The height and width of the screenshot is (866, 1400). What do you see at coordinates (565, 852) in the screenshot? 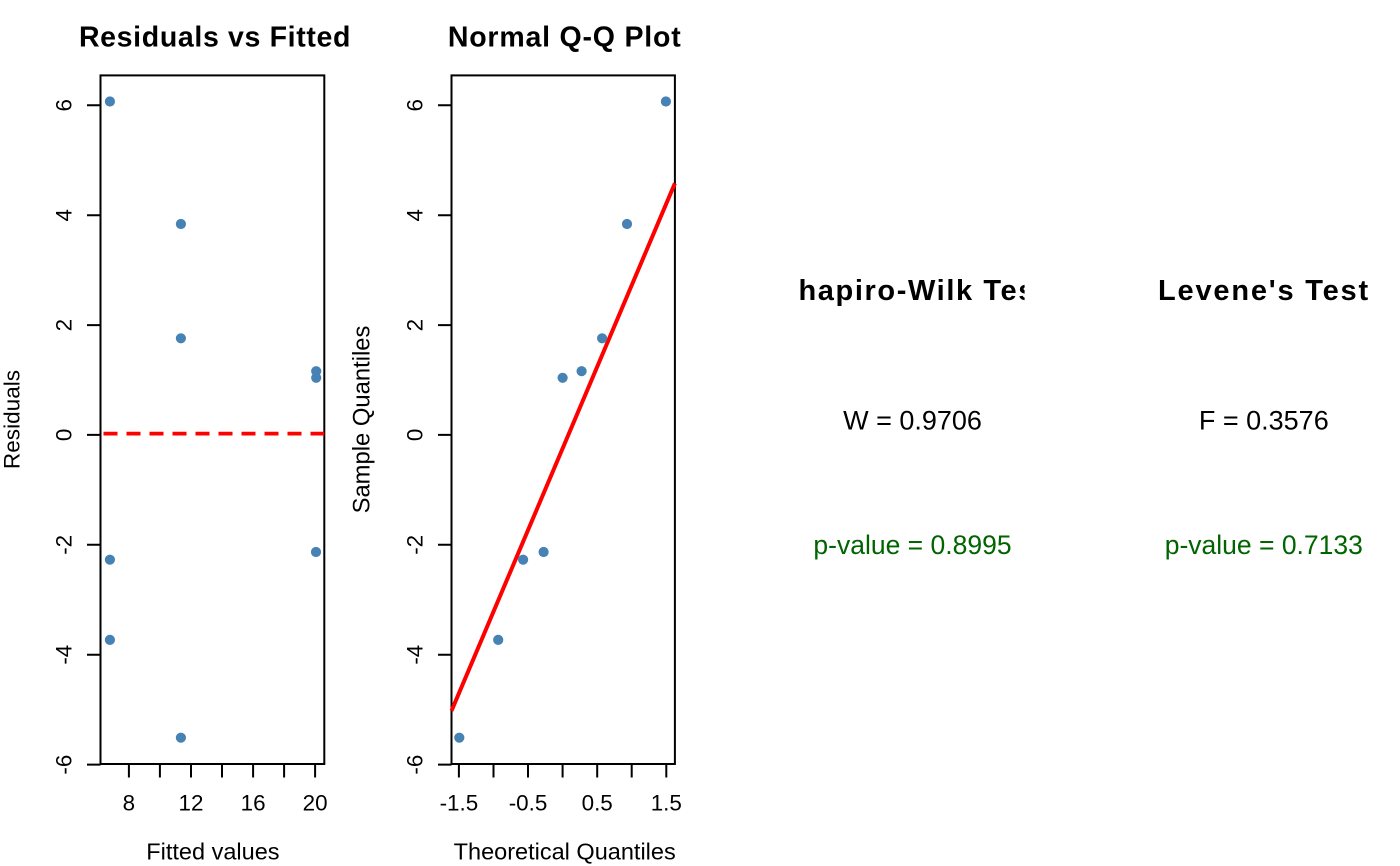
I see `svg-text: Theoretical Quantiles` at bounding box center [565, 852].